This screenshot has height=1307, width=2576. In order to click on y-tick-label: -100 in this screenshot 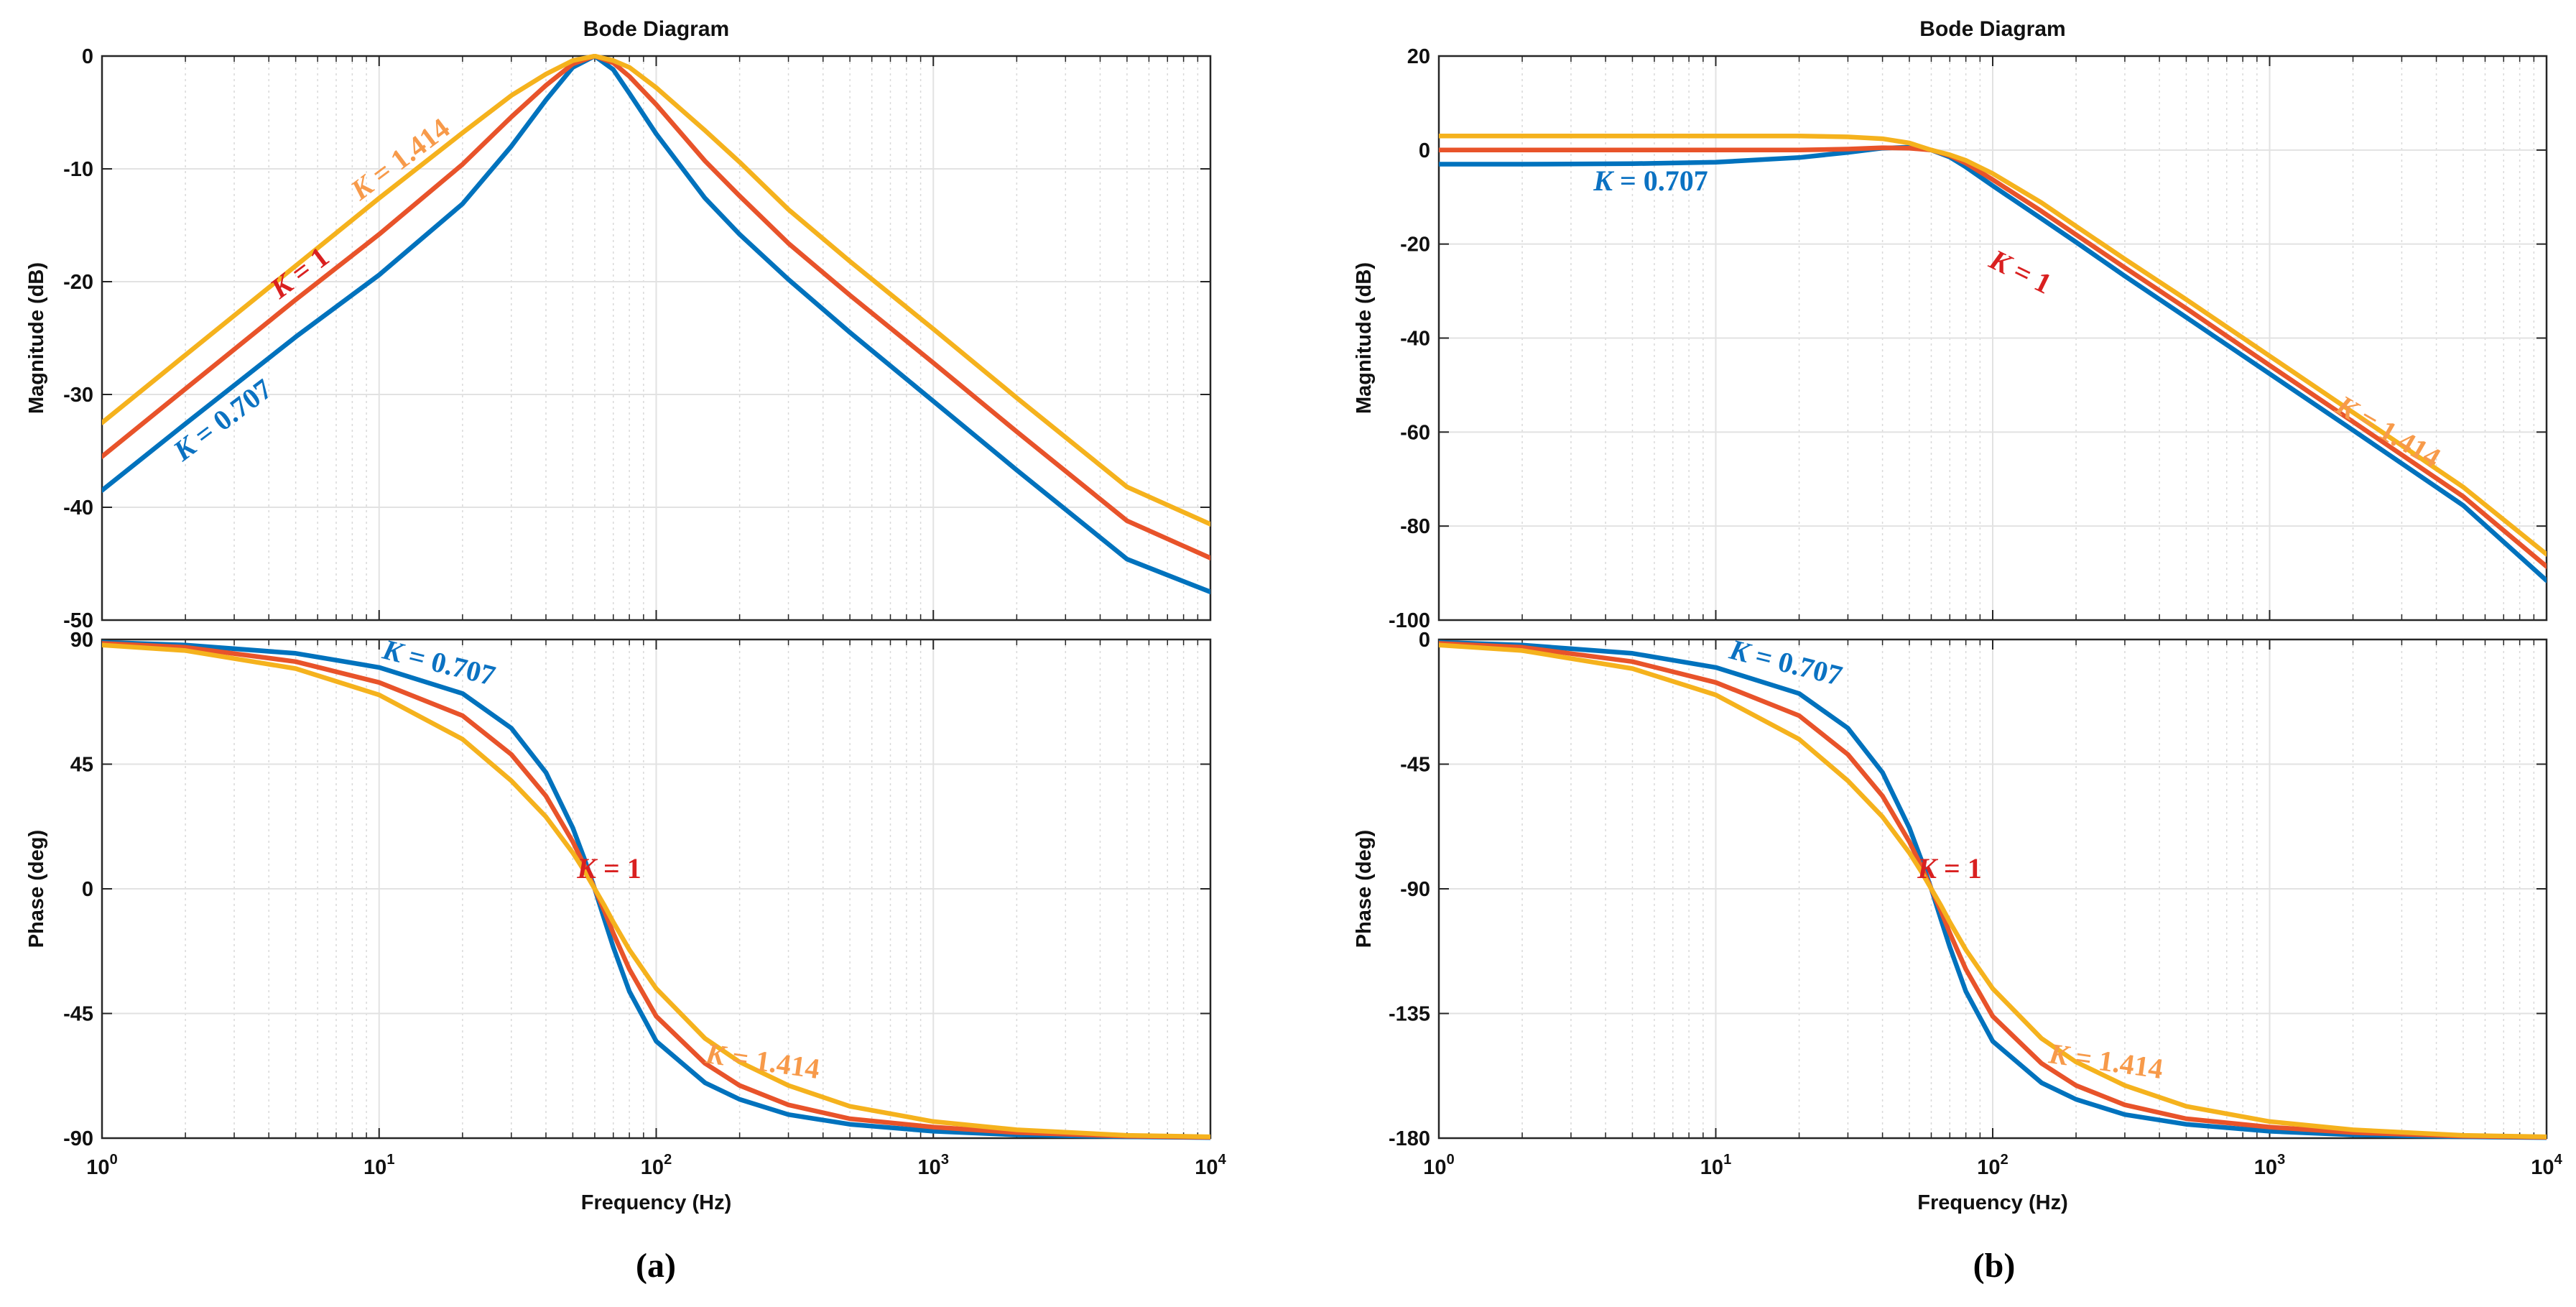, I will do `click(1409, 621)`.